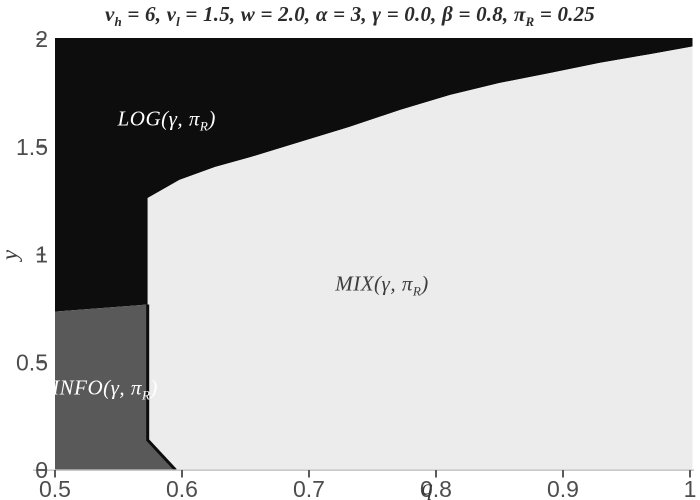 Image resolution: width=700 pixels, height=500 pixels. Describe the element at coordinates (105, 389) in the screenshot. I see `region-label-info: INFO(γ, πR)` at that location.